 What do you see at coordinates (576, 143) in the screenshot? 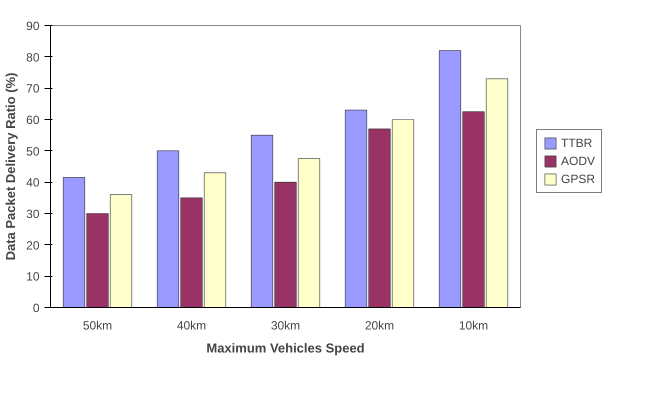
I see `legend-label: TTBR` at bounding box center [576, 143].